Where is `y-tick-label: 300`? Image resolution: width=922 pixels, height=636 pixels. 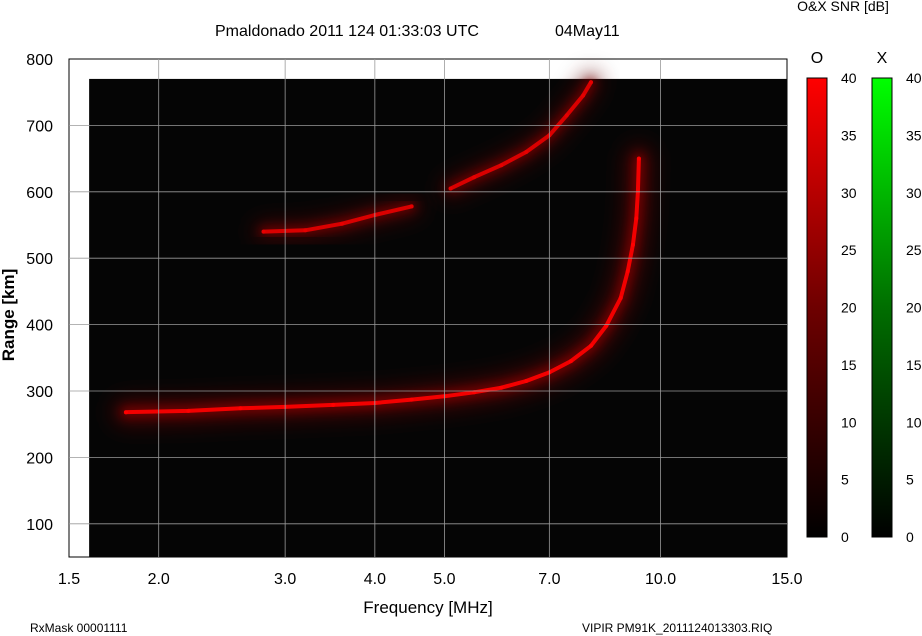 y-tick-label: 300 is located at coordinates (39, 392).